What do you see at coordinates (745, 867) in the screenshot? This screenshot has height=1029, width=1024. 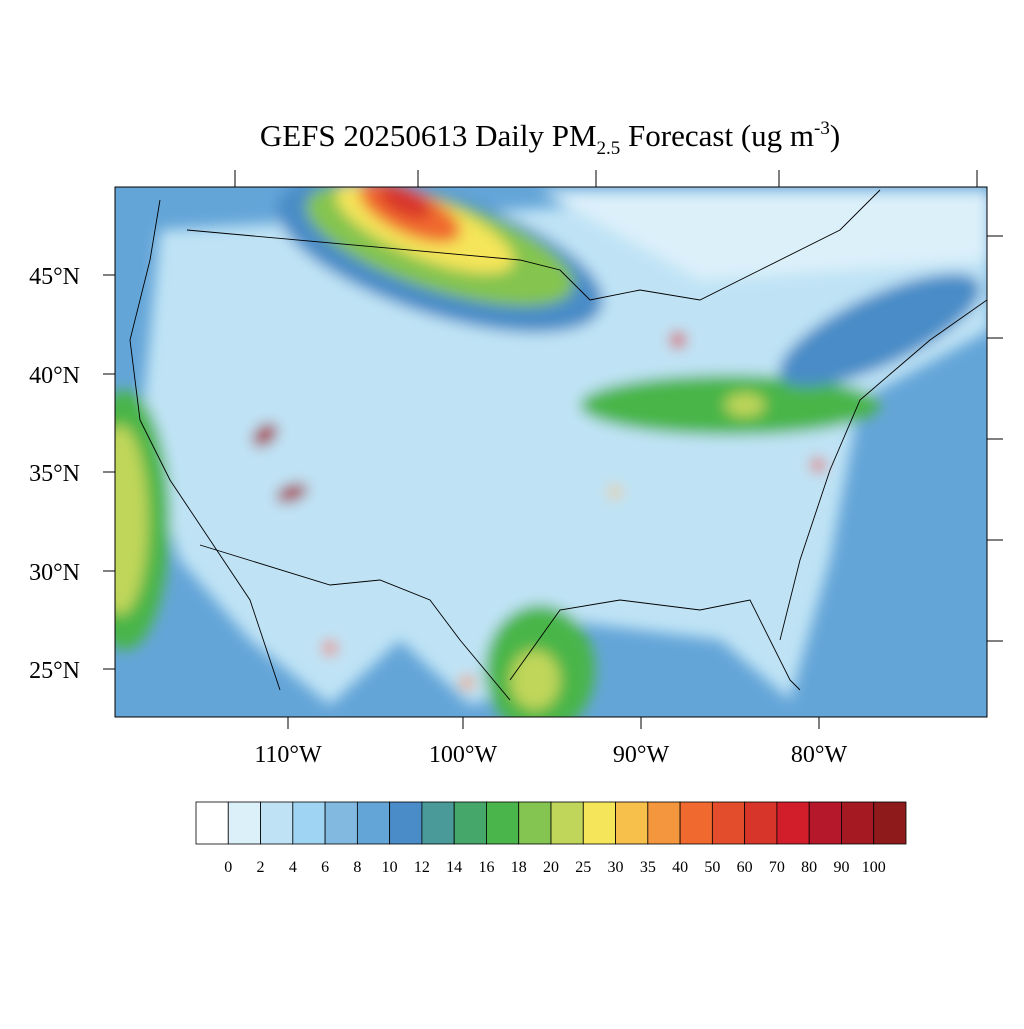 I see `colorbar-label: 60` at bounding box center [745, 867].